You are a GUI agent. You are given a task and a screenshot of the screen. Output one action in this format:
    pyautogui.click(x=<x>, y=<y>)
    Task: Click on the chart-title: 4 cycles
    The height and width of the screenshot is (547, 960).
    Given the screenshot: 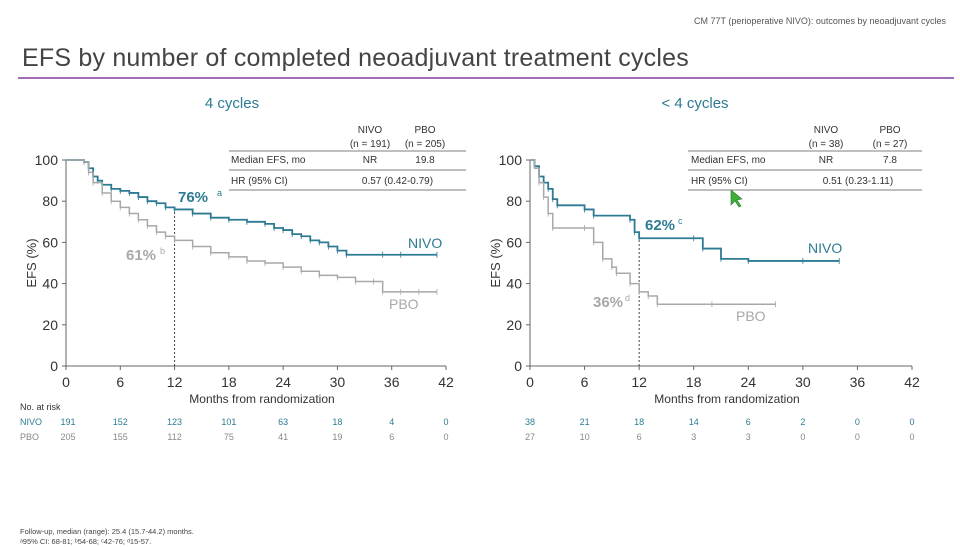 What is the action you would take?
    pyautogui.click(x=232, y=103)
    